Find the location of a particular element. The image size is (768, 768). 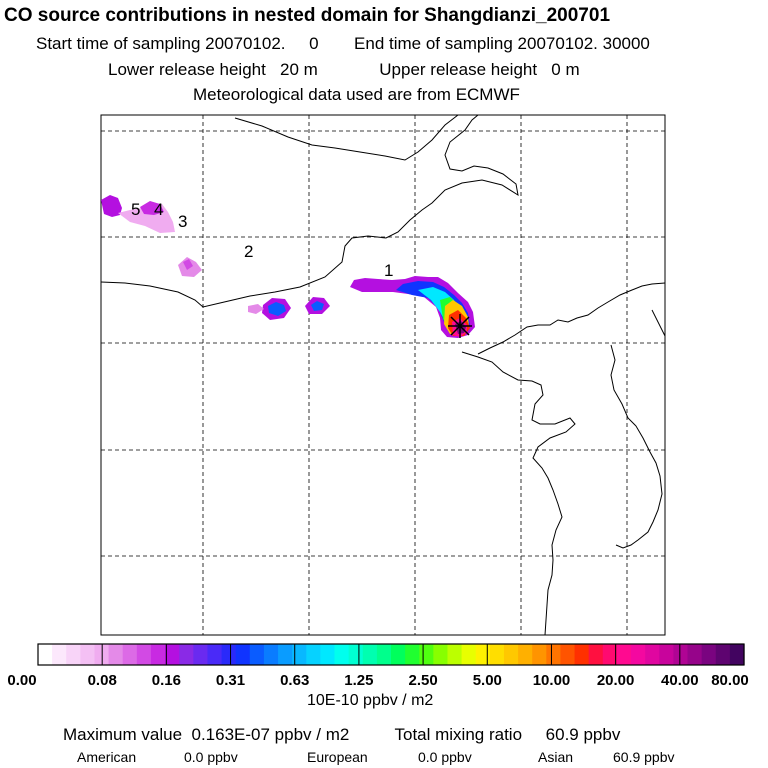

asian-label: Asian is located at coordinates (556, 757).